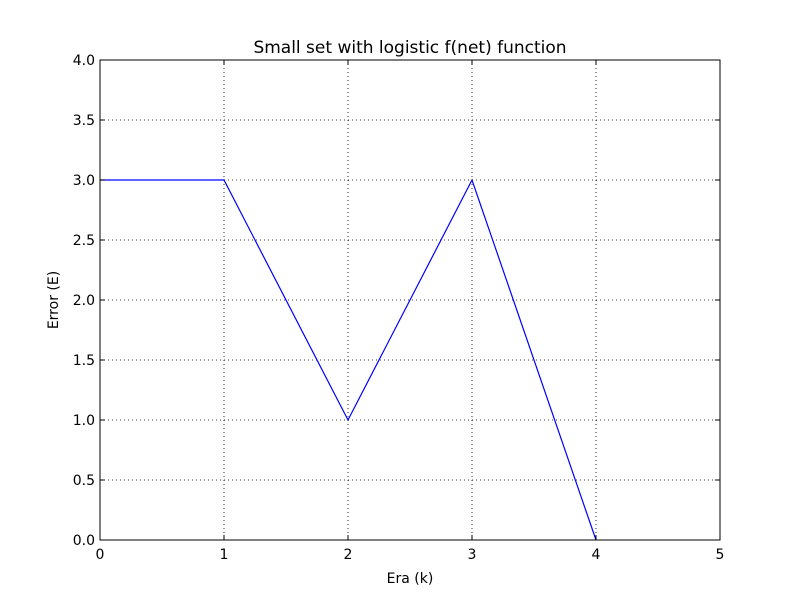  What do you see at coordinates (720, 555) in the screenshot?
I see `x-tick-label: 5` at bounding box center [720, 555].